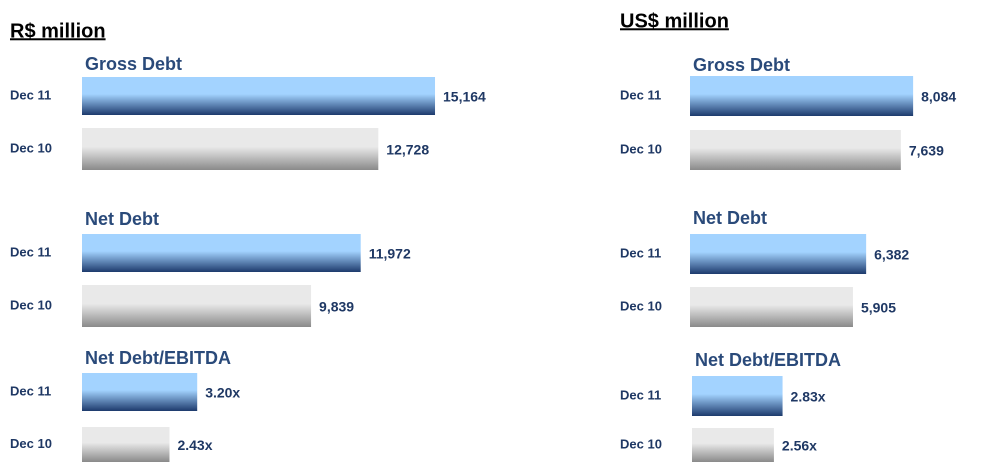  Describe the element at coordinates (390, 254) in the screenshot. I see `value-label: 11,972` at that location.